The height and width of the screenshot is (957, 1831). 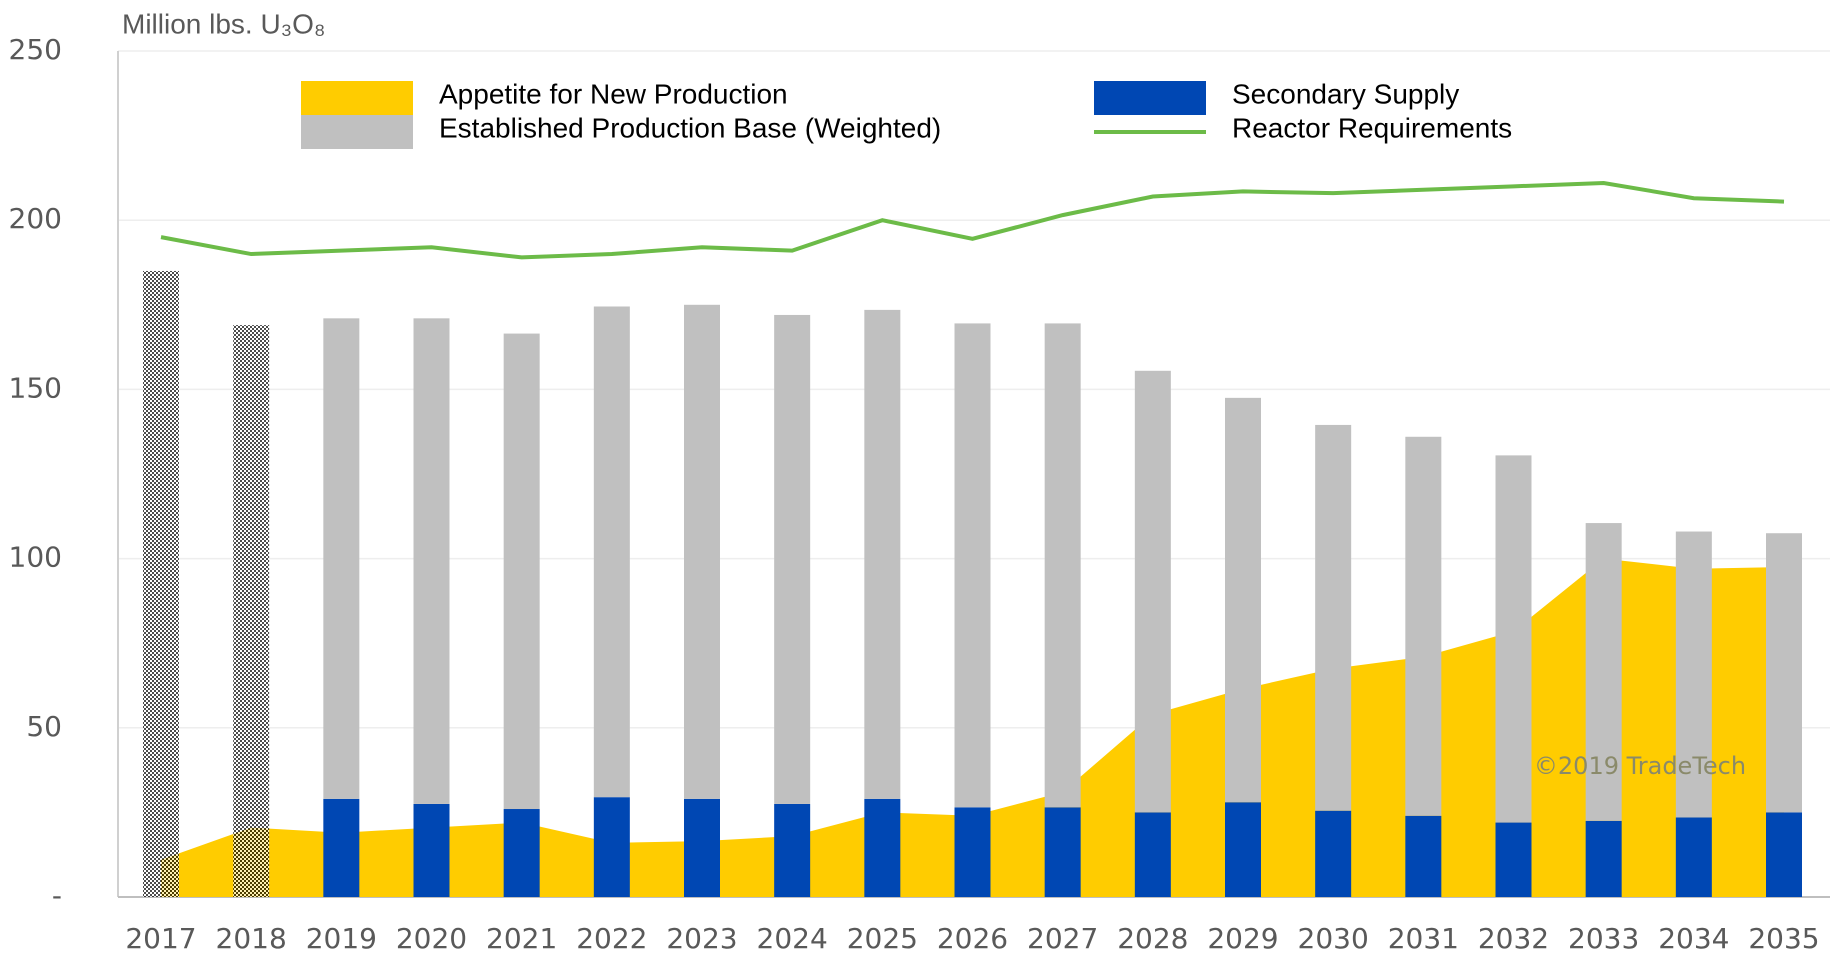 I want to click on x-tick-label: 2020, so click(x=431, y=938).